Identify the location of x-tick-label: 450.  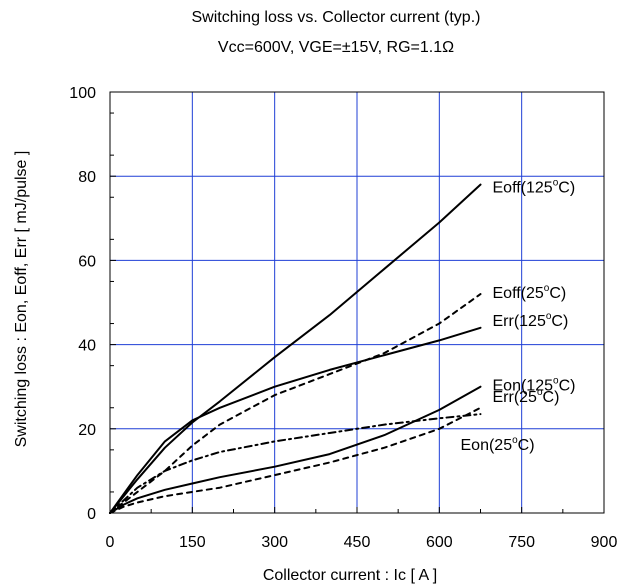
(357, 542).